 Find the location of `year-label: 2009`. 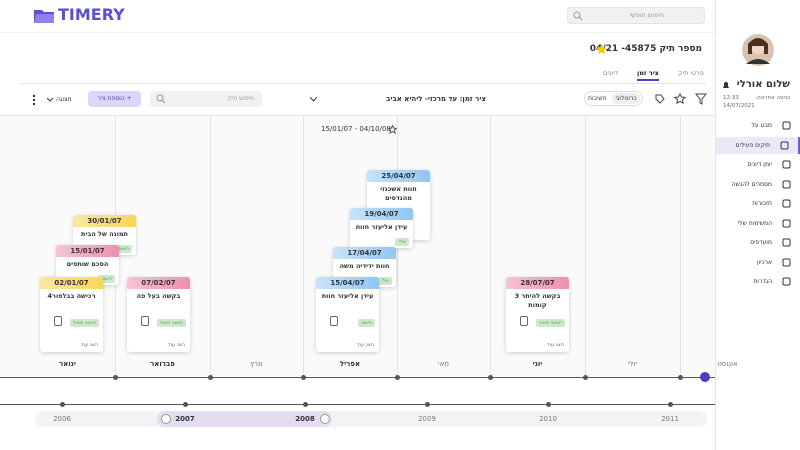

year-label: 2009 is located at coordinates (427, 419).